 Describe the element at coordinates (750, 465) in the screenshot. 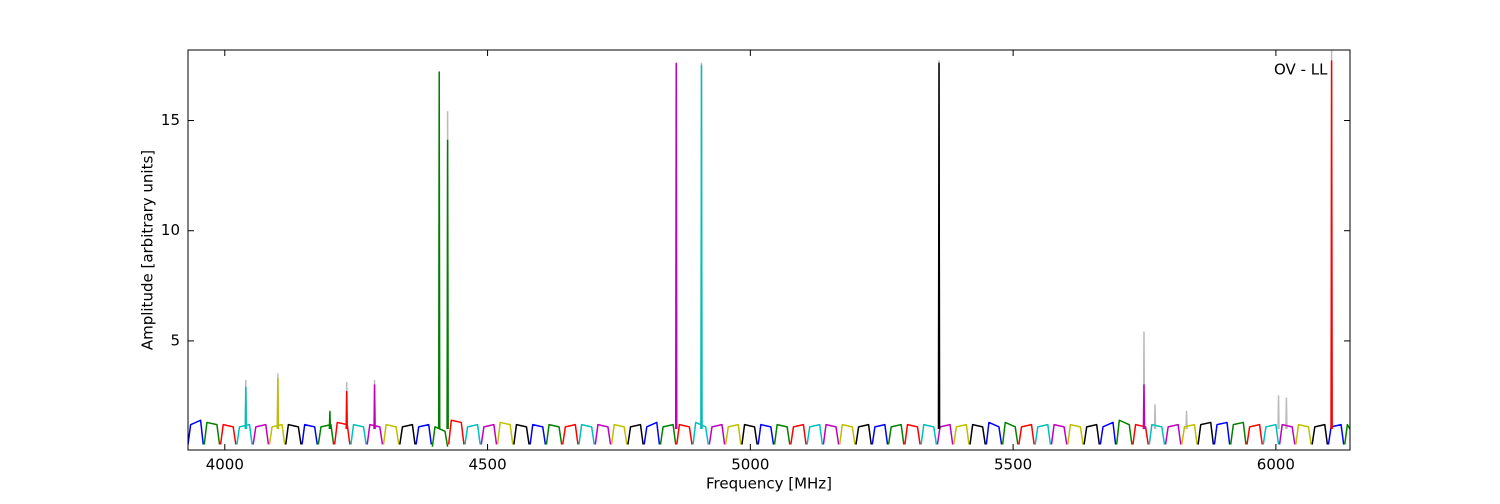

I see `x-tick-label: 5000` at that location.